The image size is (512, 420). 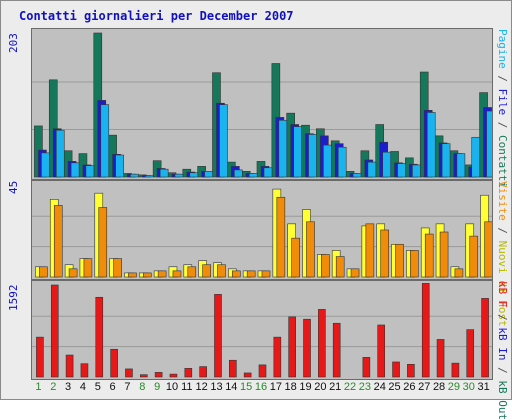 I want to click on day-label-16: 16, so click(x=261, y=387).